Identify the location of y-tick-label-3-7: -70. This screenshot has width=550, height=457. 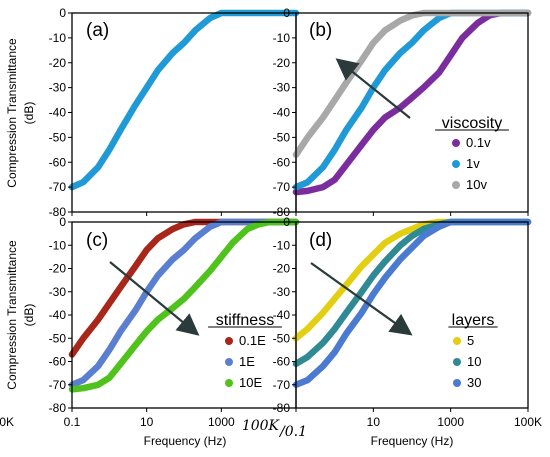
(282, 385).